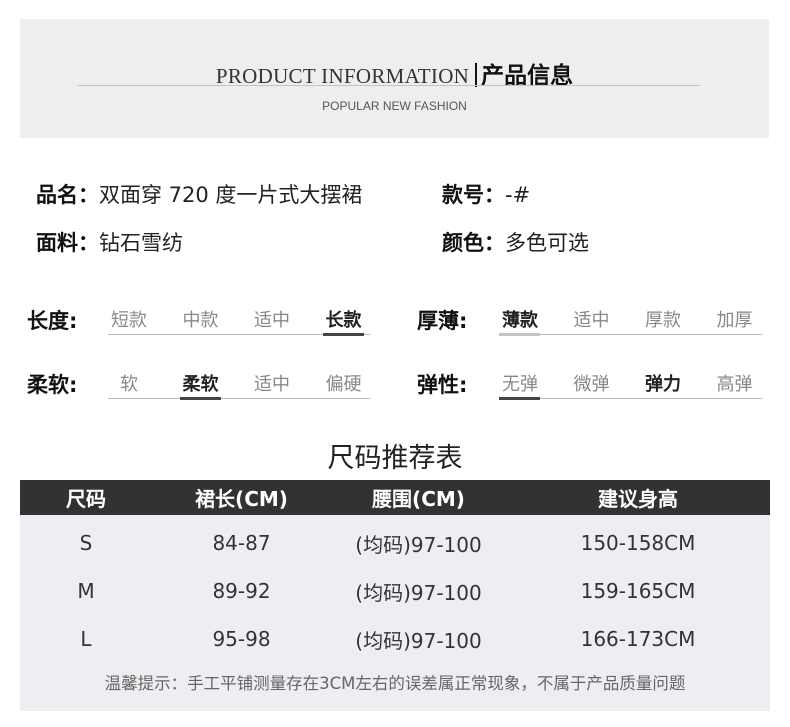 This screenshot has height=727, width=790. What do you see at coordinates (442, 321) in the screenshot?
I see `attribute-label: 厚薄:` at bounding box center [442, 321].